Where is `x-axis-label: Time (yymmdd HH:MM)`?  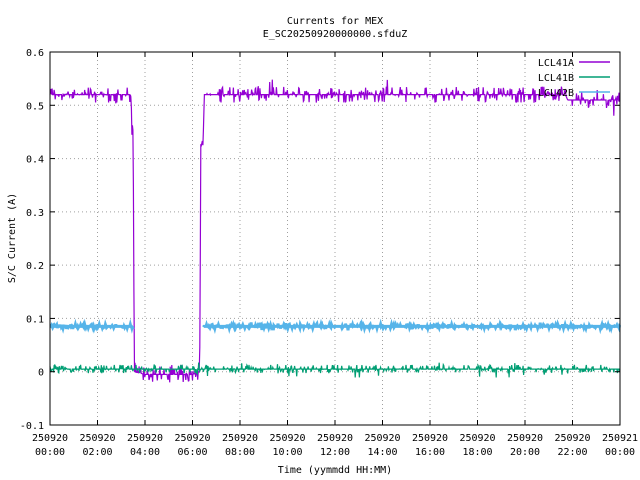 x-axis-label: Time (yymmdd HH:MM) is located at coordinates (335, 470).